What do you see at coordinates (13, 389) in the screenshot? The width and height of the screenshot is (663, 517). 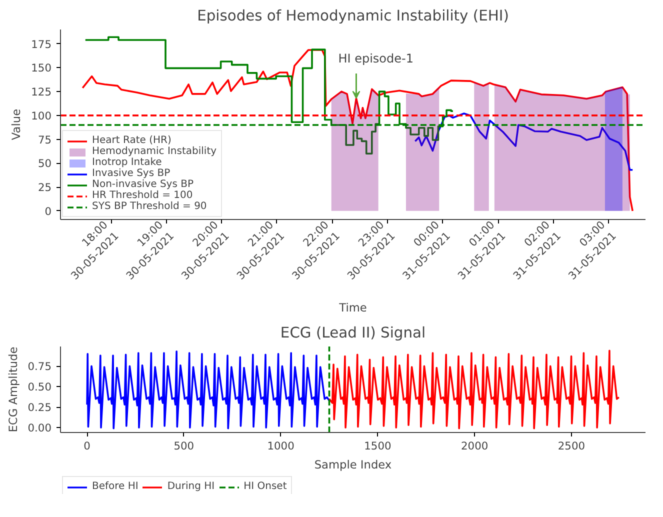 I see `y-axis-title: ECG Amplitude` at bounding box center [13, 389].